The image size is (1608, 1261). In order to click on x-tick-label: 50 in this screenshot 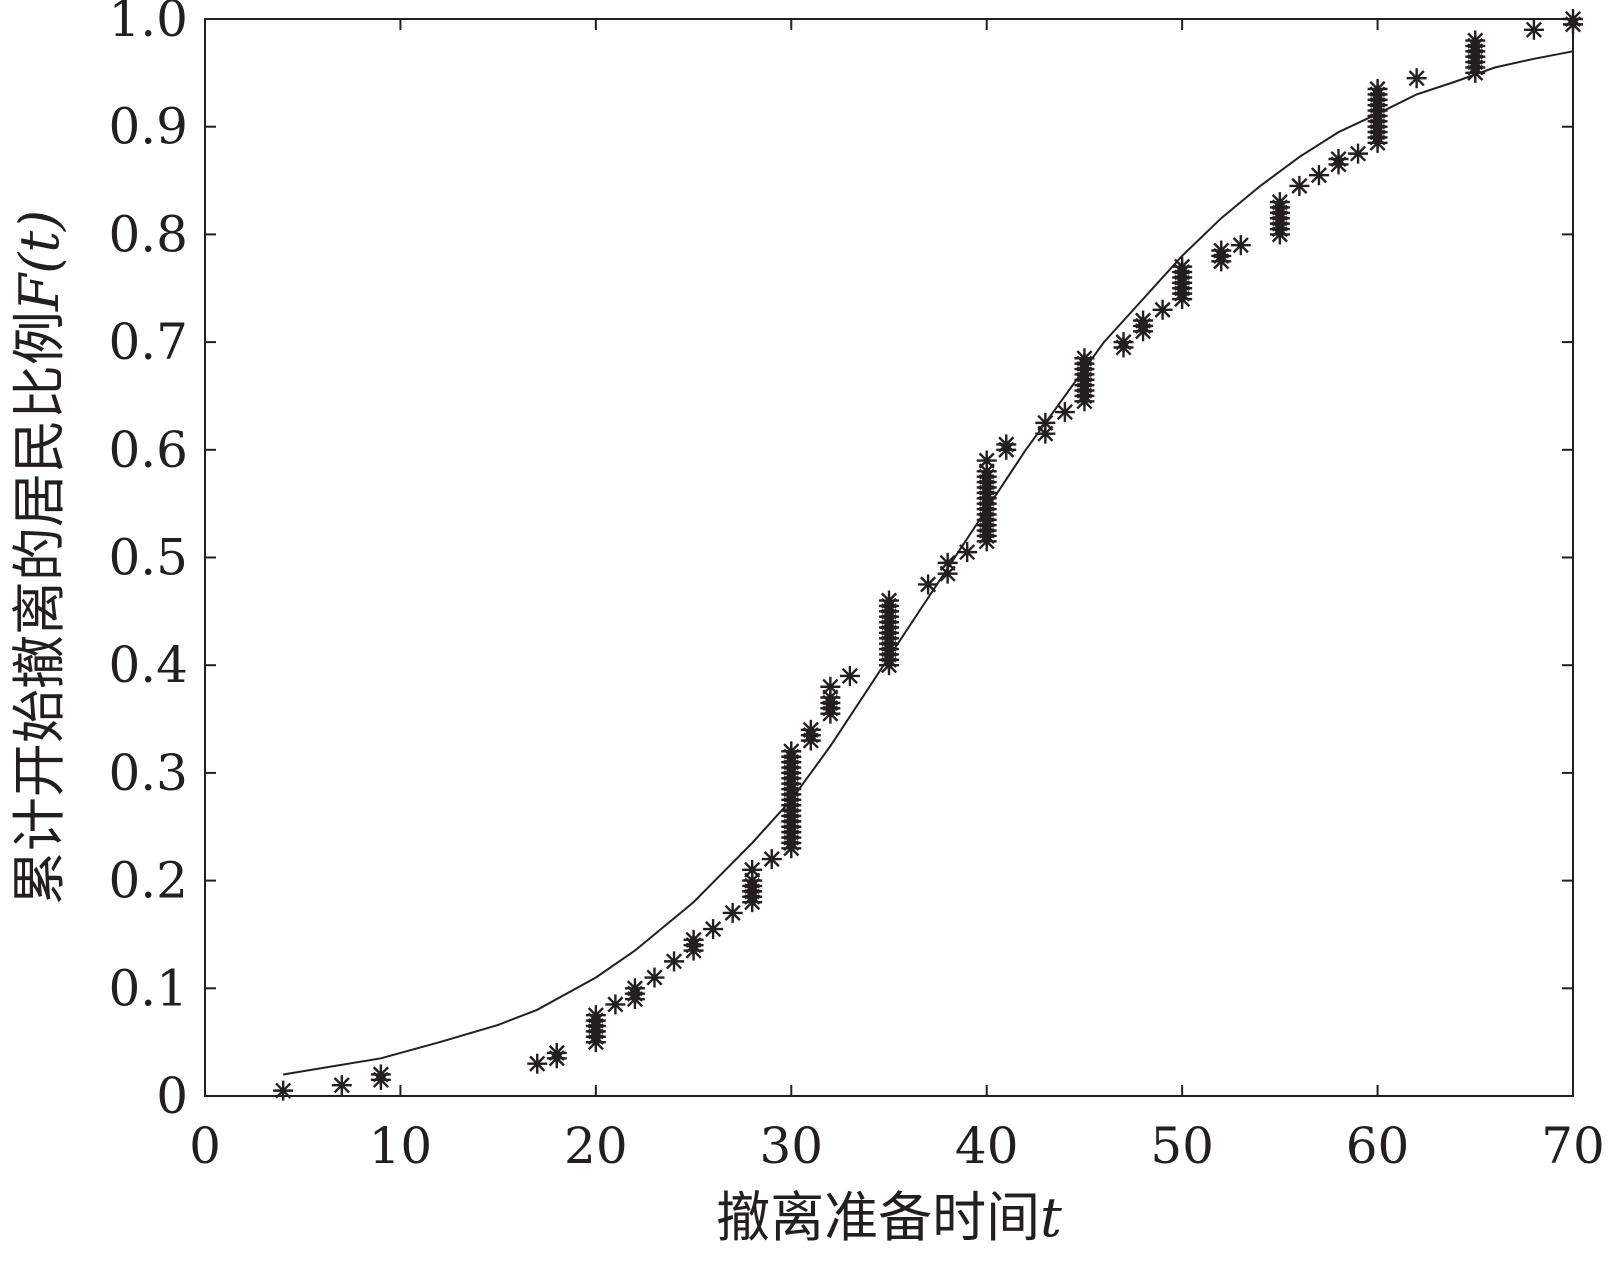, I will do `click(1182, 1146)`.